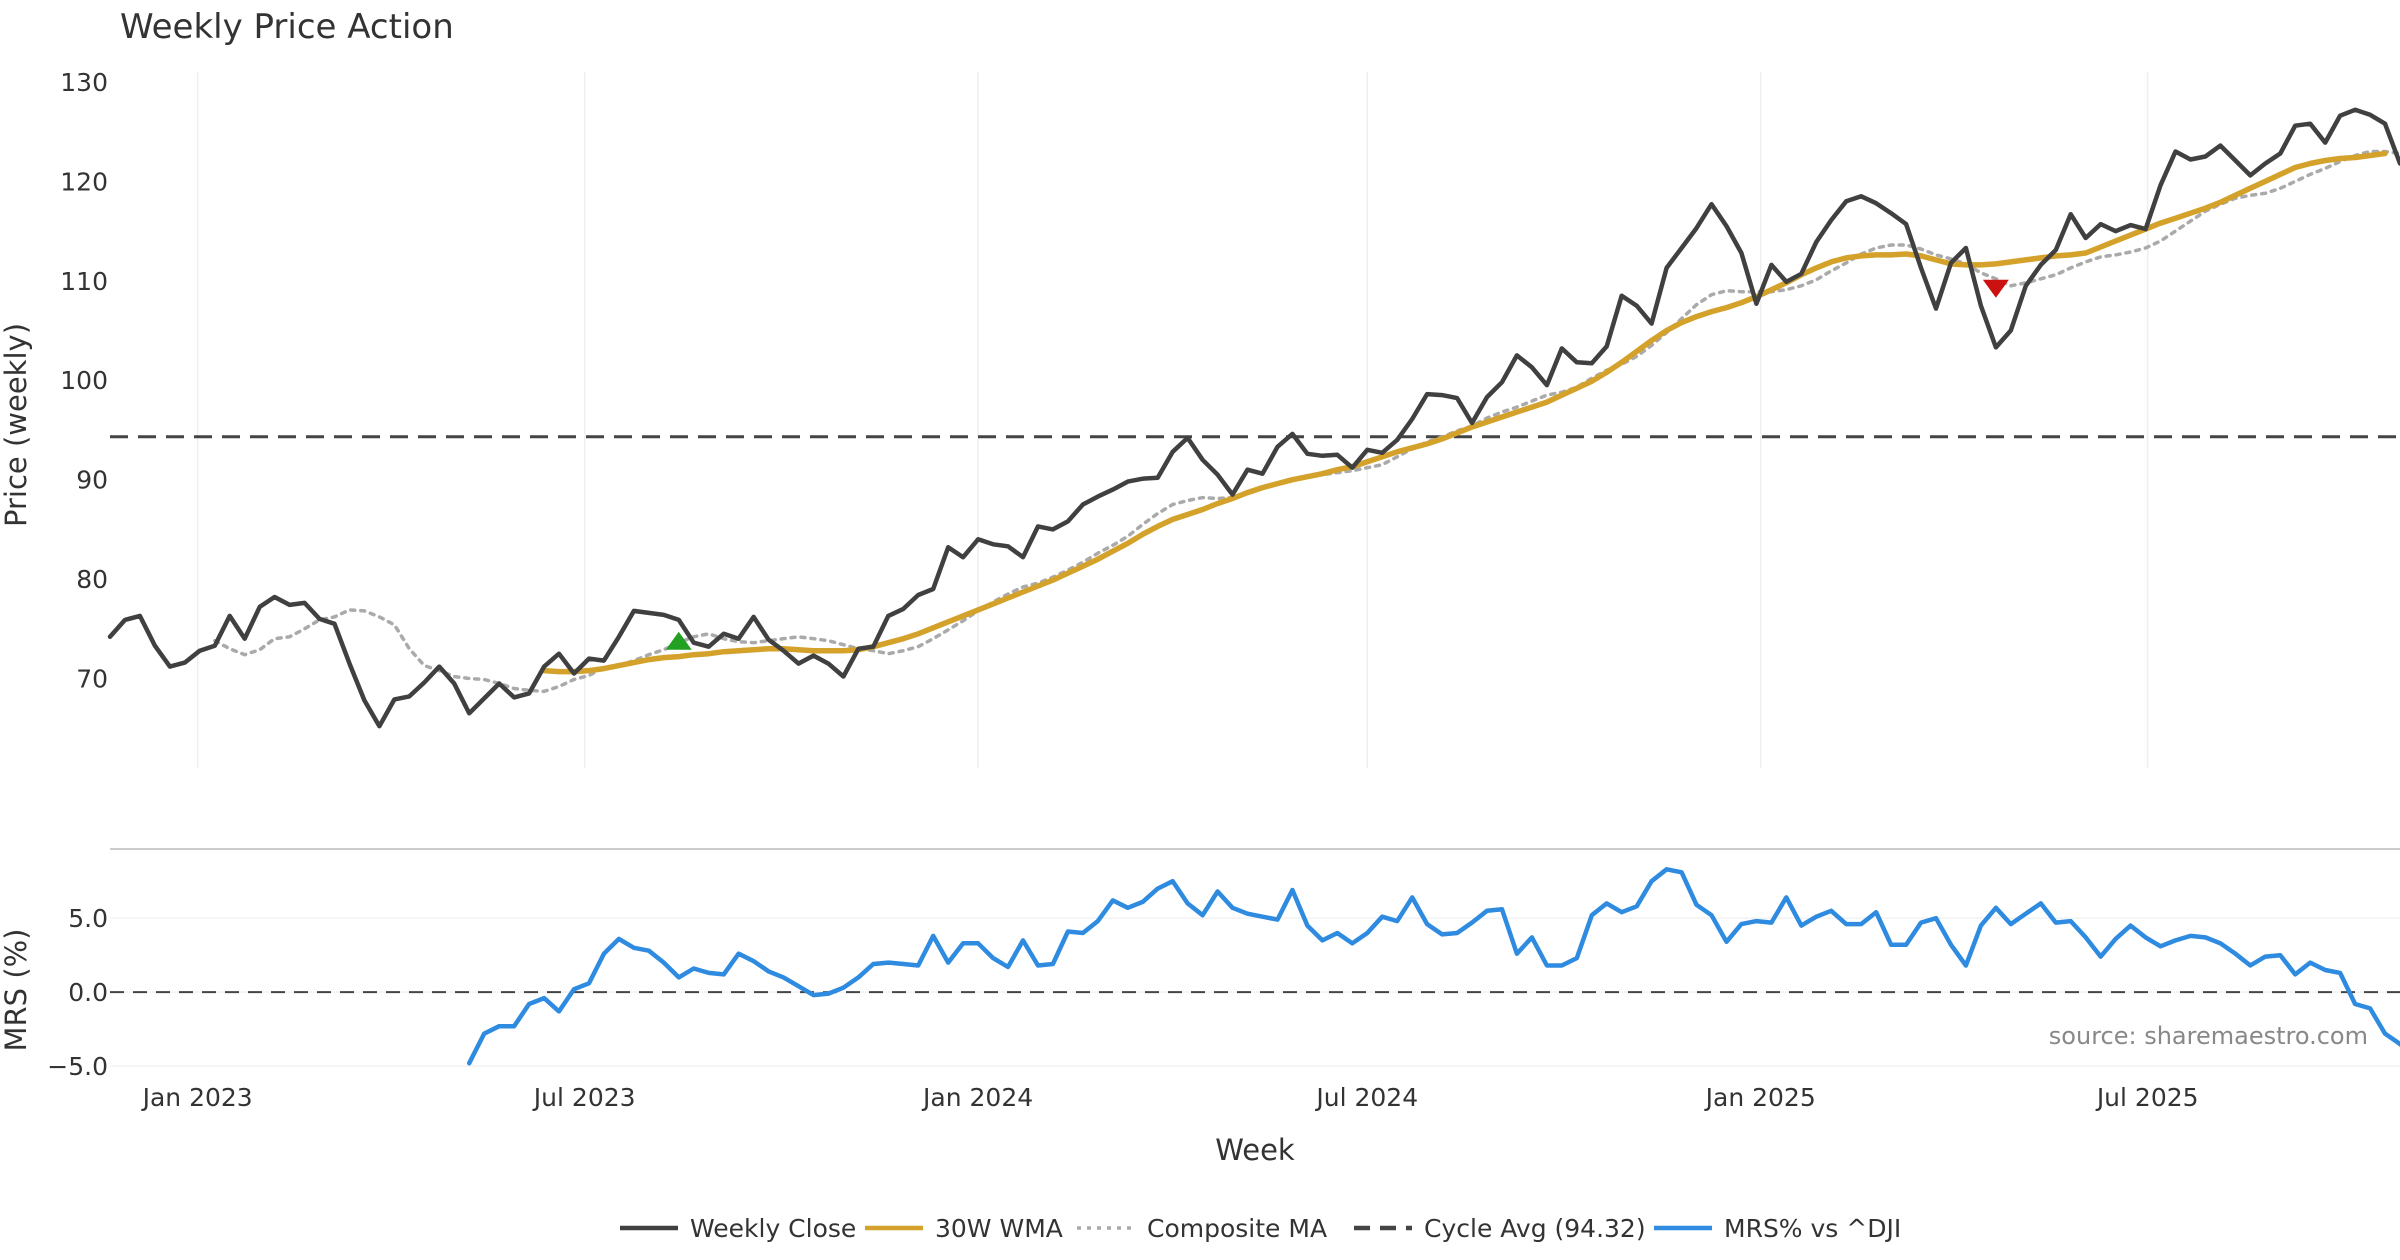 This screenshot has width=2400, height=1260. What do you see at coordinates (1237, 1228) in the screenshot?
I see `legend-label: Composite MA` at bounding box center [1237, 1228].